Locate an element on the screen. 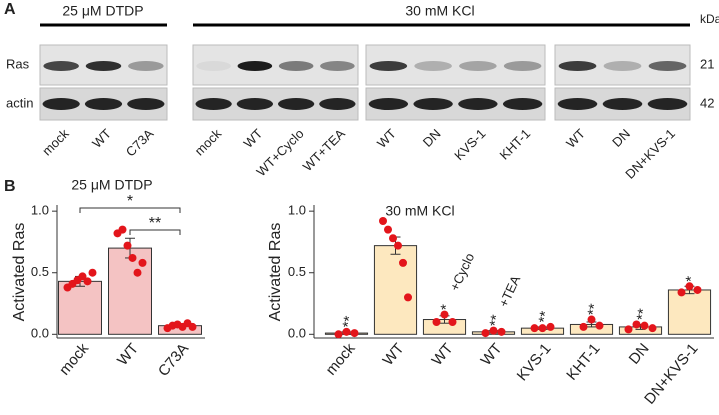 The image size is (719, 415). blot-header: 30 mM KCl is located at coordinates (439, 11).